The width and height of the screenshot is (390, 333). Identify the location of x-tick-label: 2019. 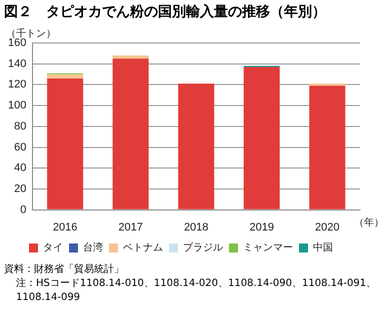
(261, 227).